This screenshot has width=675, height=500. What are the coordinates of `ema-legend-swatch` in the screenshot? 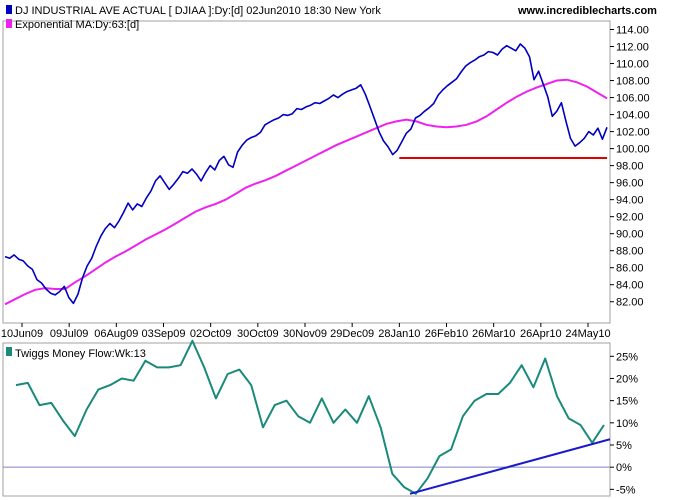 It's located at (9, 23).